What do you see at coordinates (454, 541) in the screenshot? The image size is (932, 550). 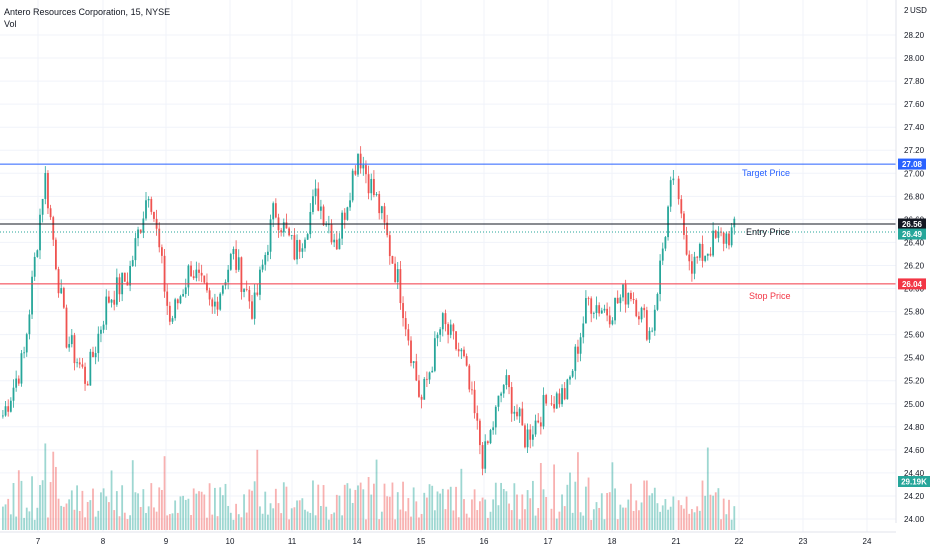 I see `time-axis: 7 8 9 10 11 14 15 16 17 18 21 22 23 24` at bounding box center [454, 541].